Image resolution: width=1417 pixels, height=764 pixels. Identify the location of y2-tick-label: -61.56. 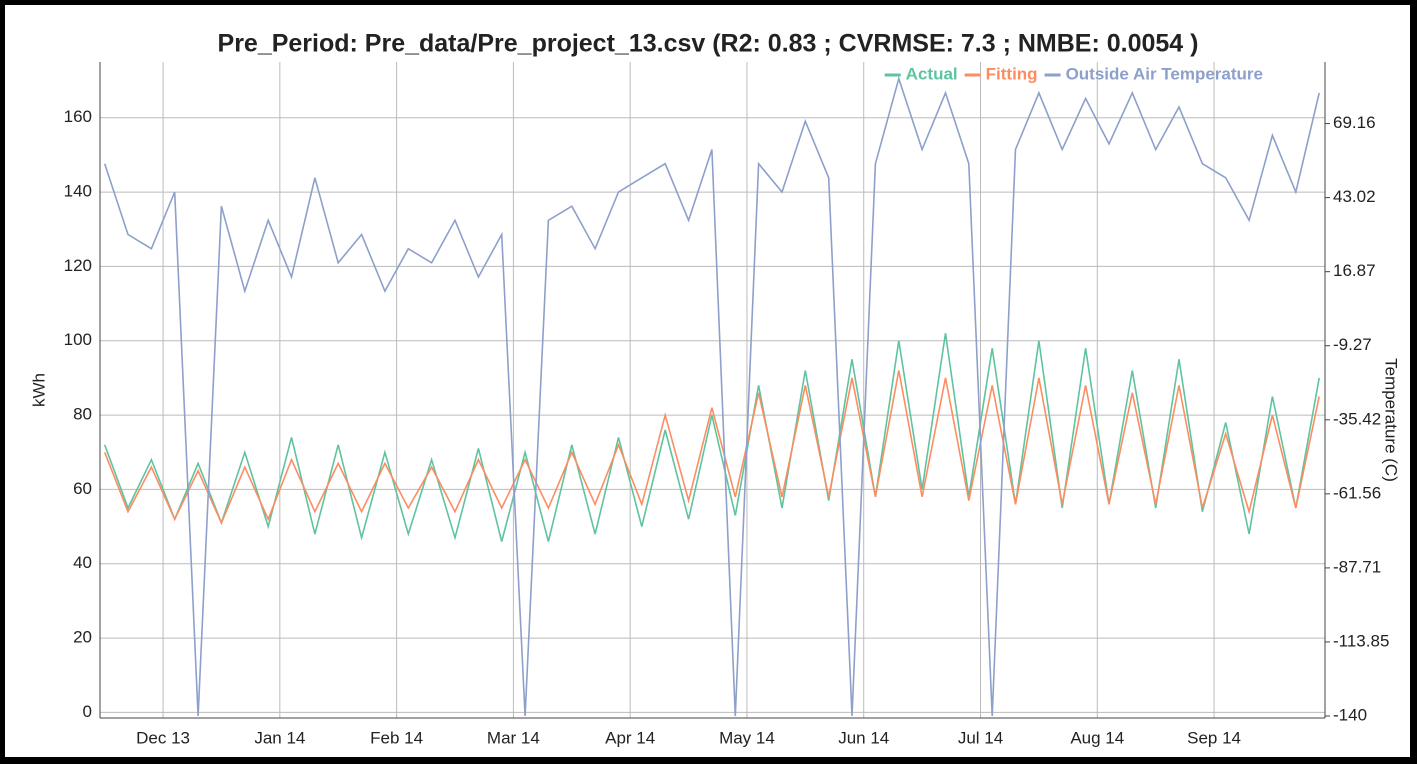
(1357, 492).